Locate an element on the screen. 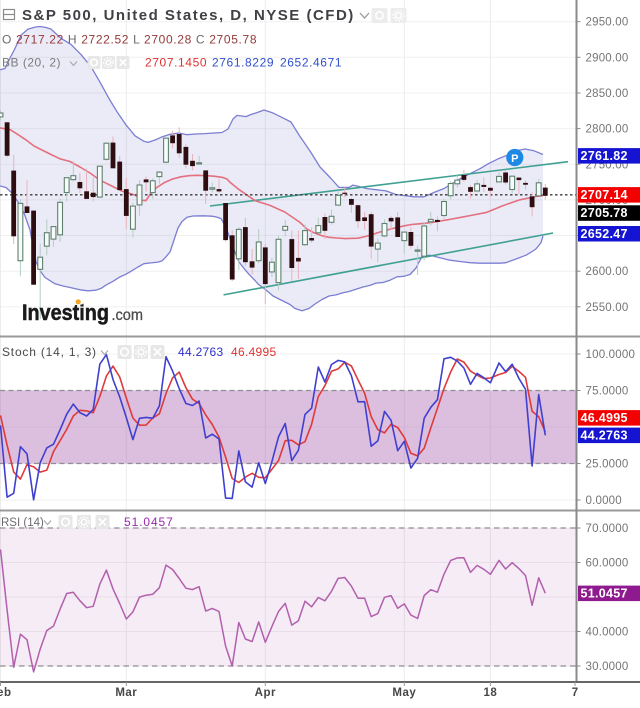  svg-text: Feb is located at coordinates (5, 693).